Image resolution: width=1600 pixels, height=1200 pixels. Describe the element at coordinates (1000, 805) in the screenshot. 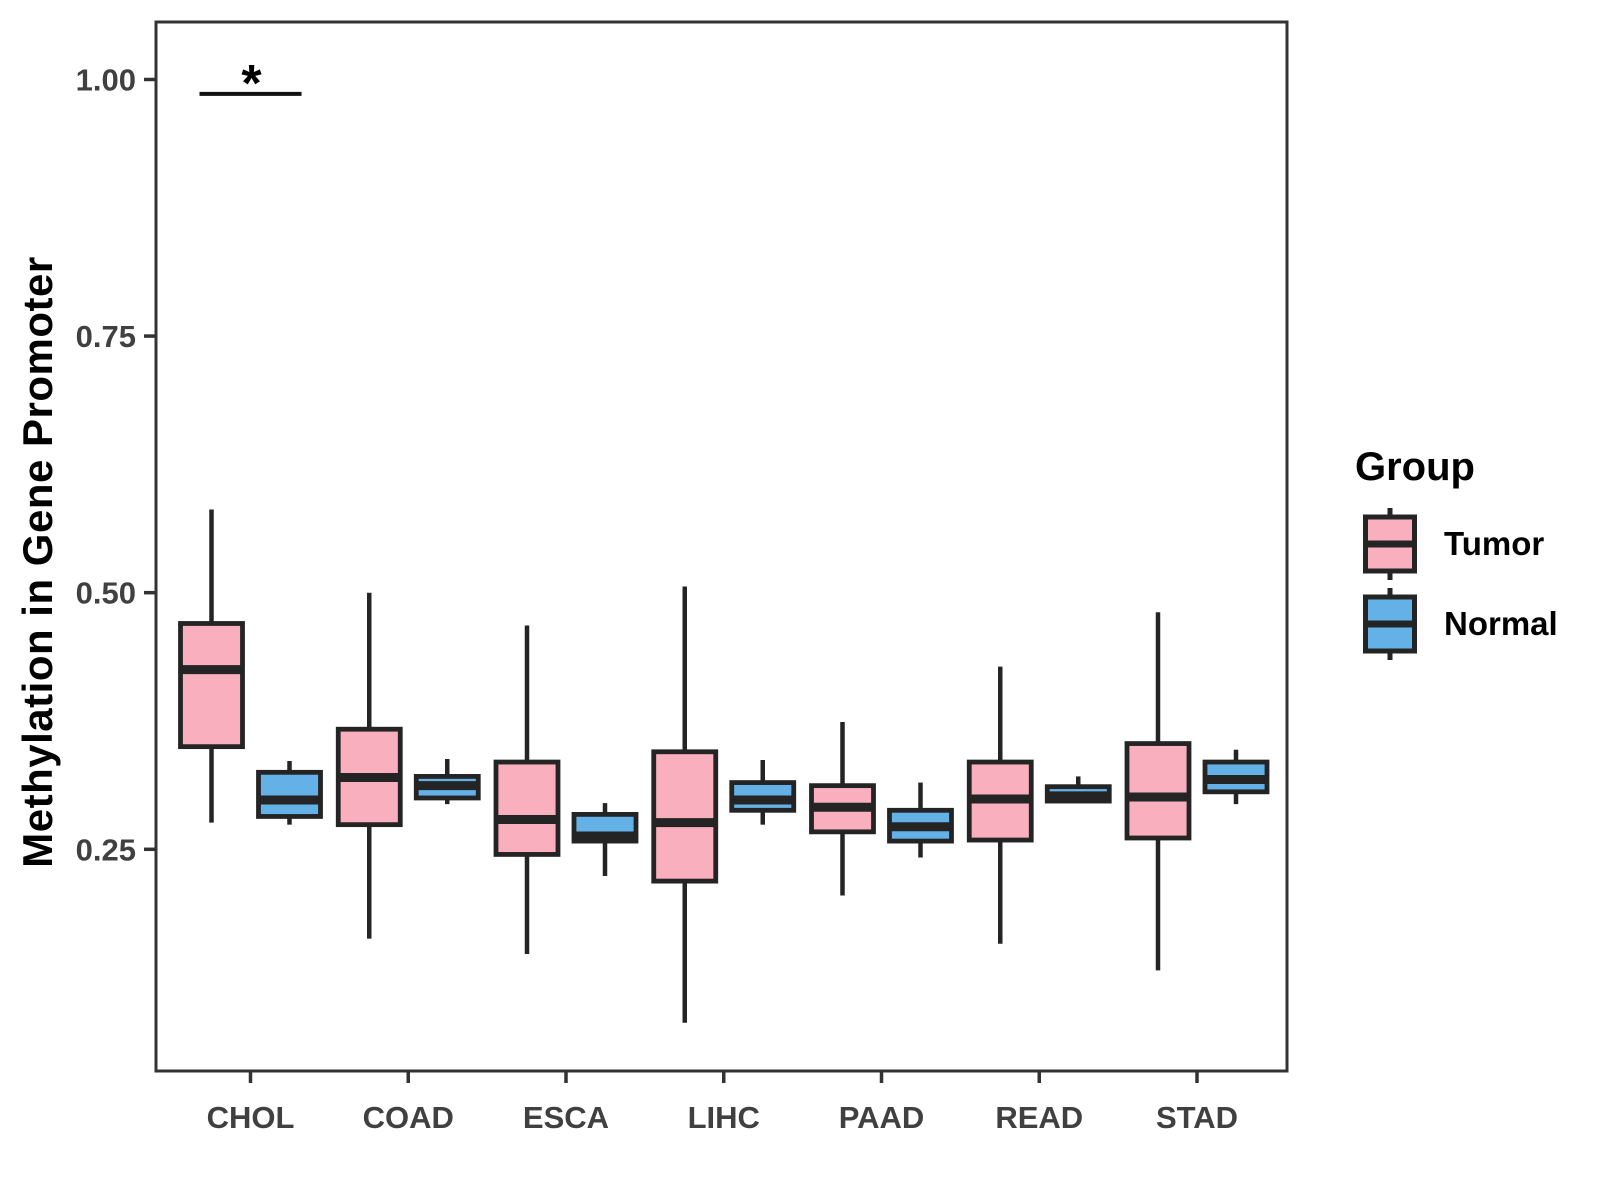

I see `box-tumor-read` at that location.